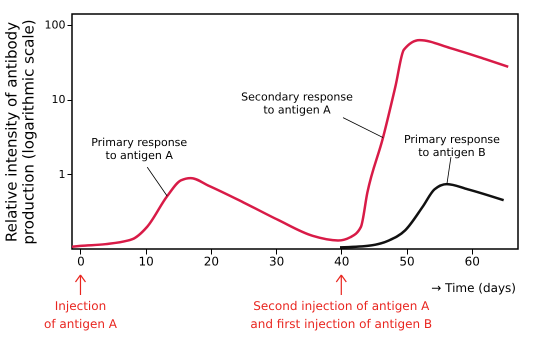 Image resolution: width=548 pixels, height=357 pixels. I want to click on y-tick-label: 100, so click(55, 25).